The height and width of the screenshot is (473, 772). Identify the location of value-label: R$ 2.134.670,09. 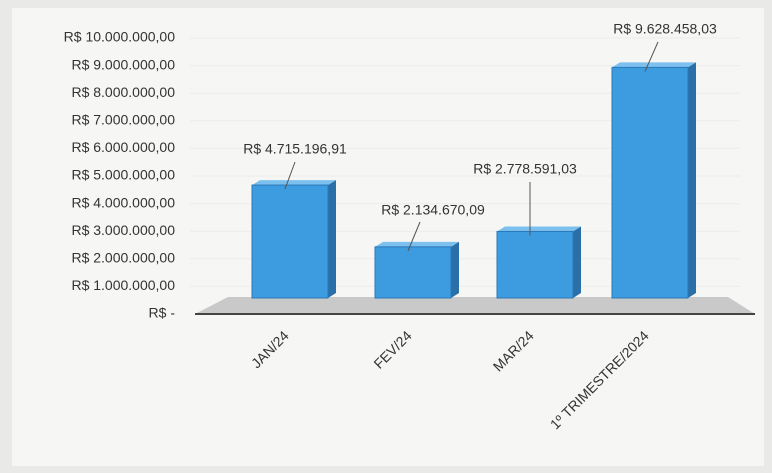
(433, 210).